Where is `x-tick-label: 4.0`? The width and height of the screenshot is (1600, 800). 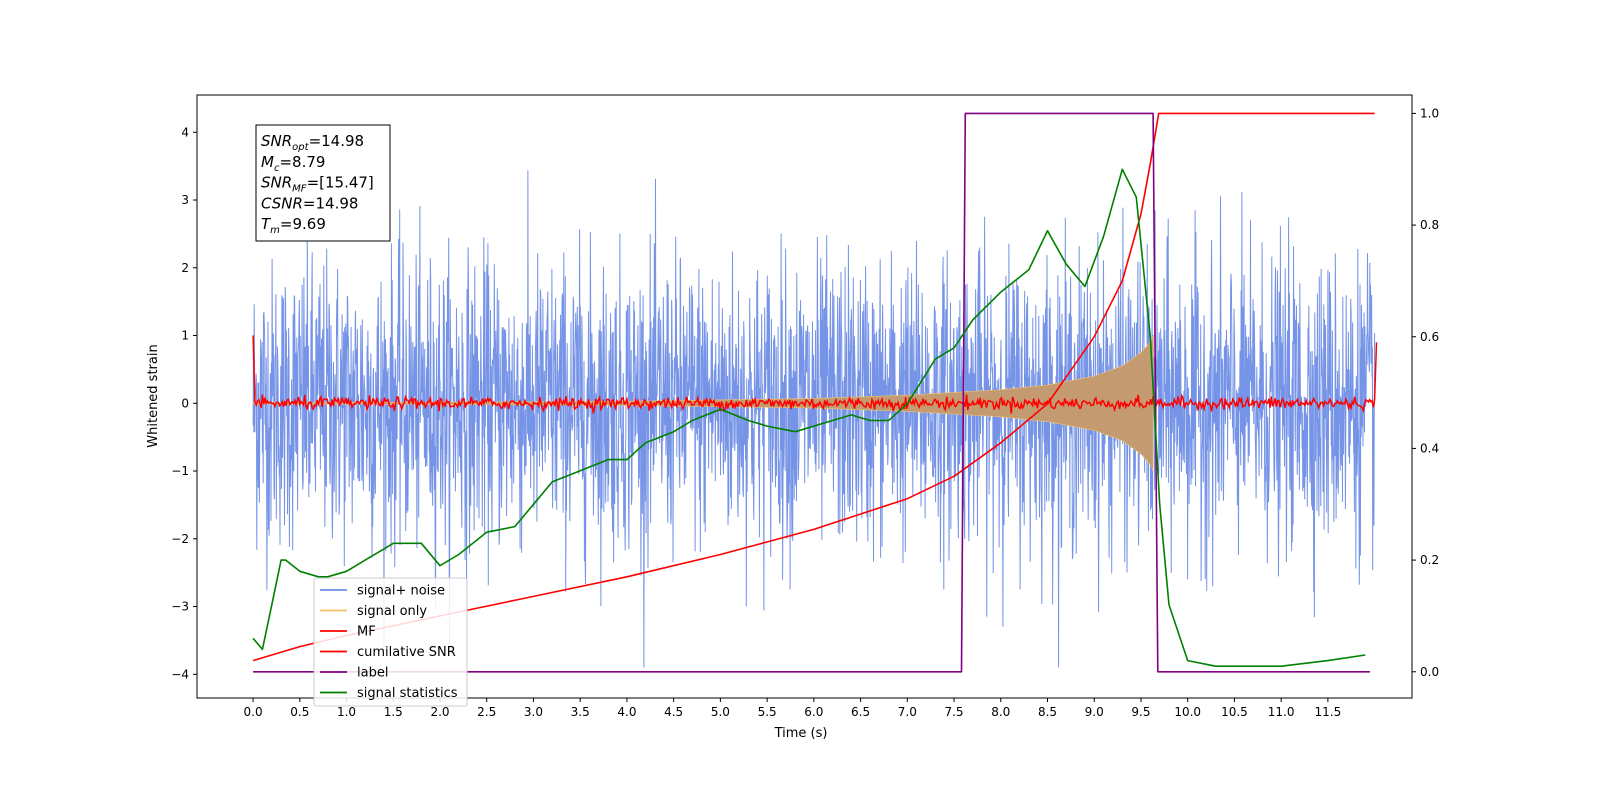 x-tick-label: 4.0 is located at coordinates (626, 712).